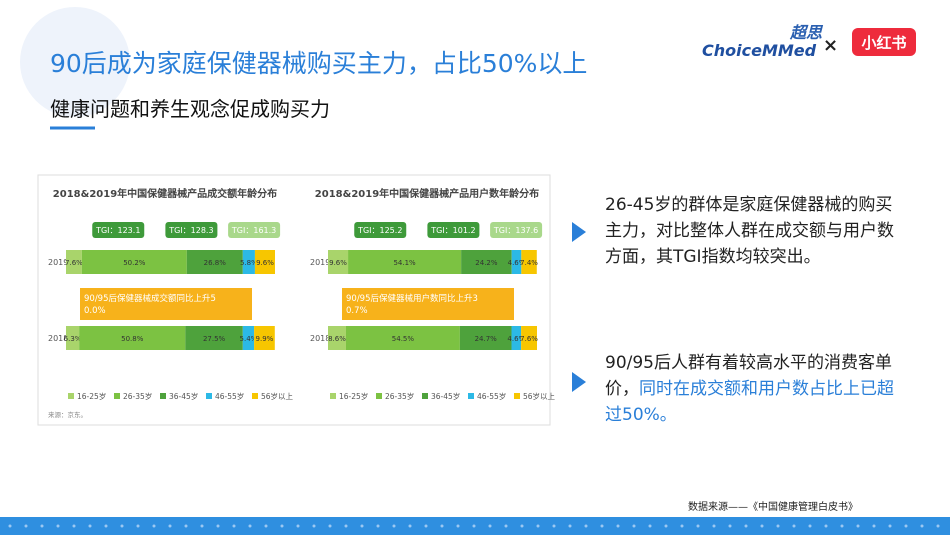 Image resolution: width=950 pixels, height=535 pixels. What do you see at coordinates (165, 193) in the screenshot?
I see `chart-title: 2018&2019年中国保健器械产品成交额年龄分布` at bounding box center [165, 193].